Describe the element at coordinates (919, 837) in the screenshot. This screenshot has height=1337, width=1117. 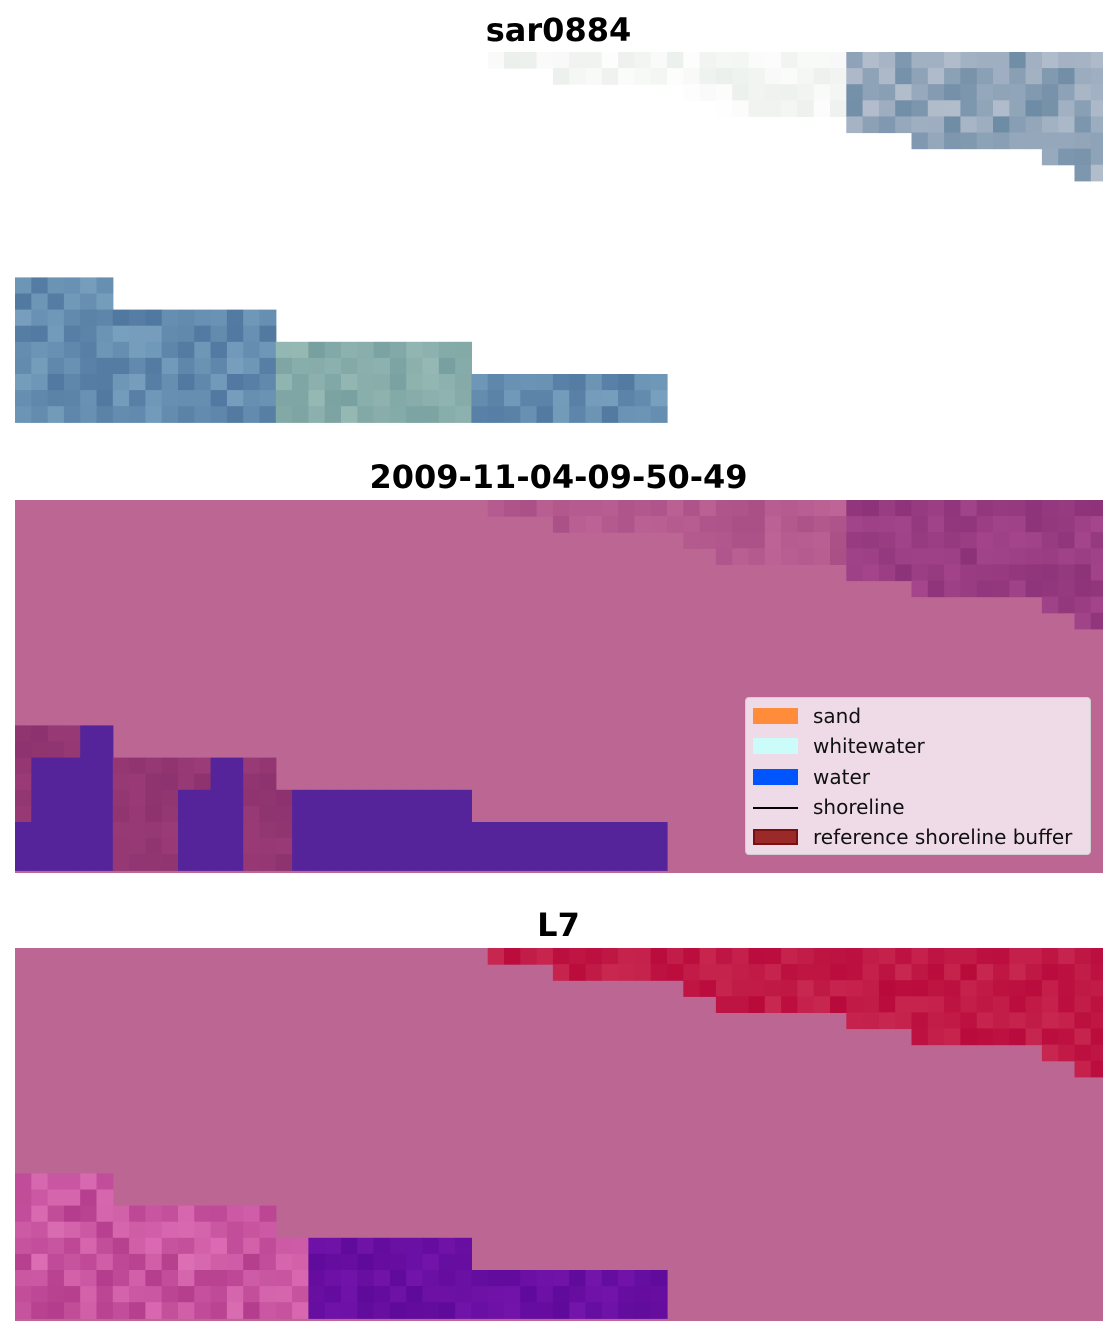
I see `legend-item-reference-buffer: reference shoreline buffer` at that location.